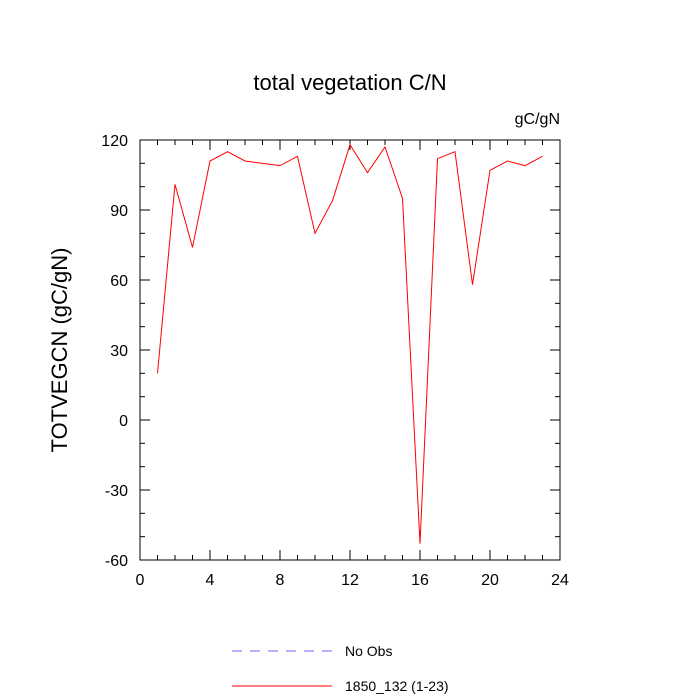  What do you see at coordinates (349, 82) in the screenshot?
I see `chart-title: total vegetation C/N` at bounding box center [349, 82].